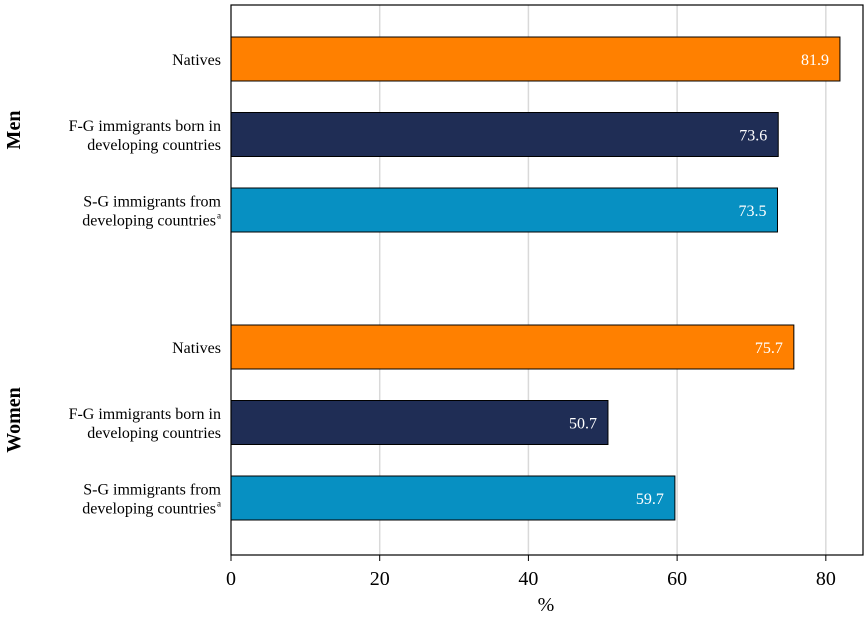 This screenshot has height=620, width=865. What do you see at coordinates (14, 420) in the screenshot?
I see `group-label: Women` at bounding box center [14, 420].